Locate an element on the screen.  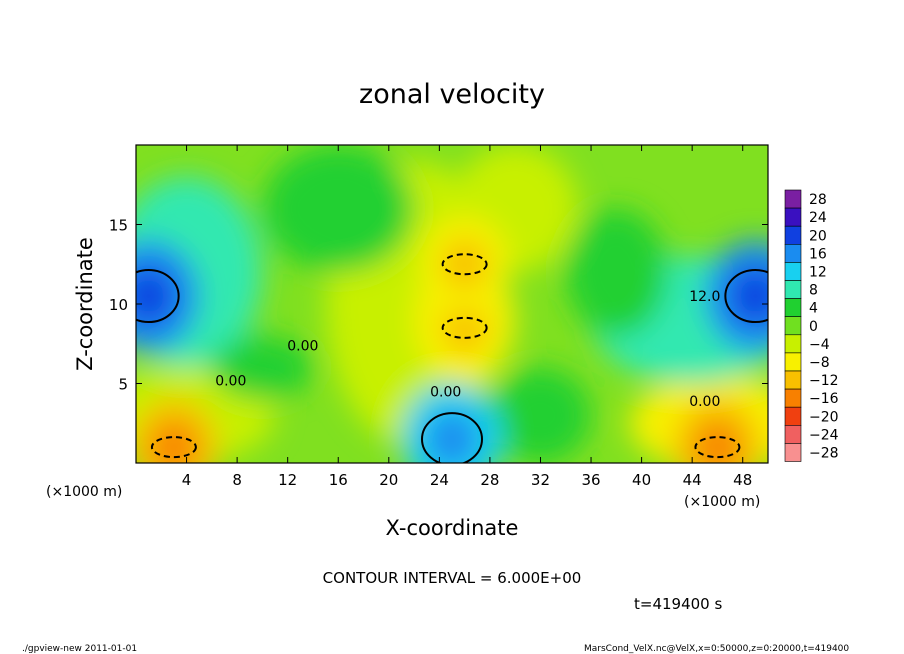
colorbar-label: −28 is located at coordinates (824, 453).